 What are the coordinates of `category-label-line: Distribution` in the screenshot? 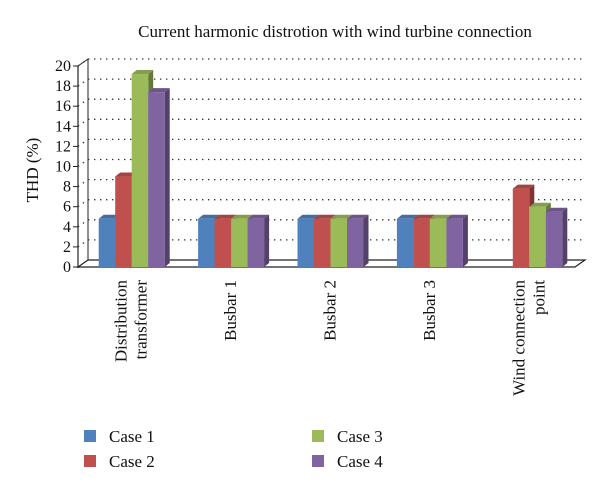 It's located at (121, 321).